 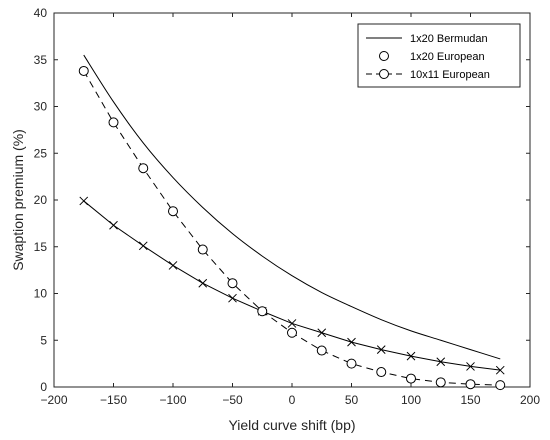 I want to click on x-axis-label: Yield curve shift (bp), so click(x=291, y=425).